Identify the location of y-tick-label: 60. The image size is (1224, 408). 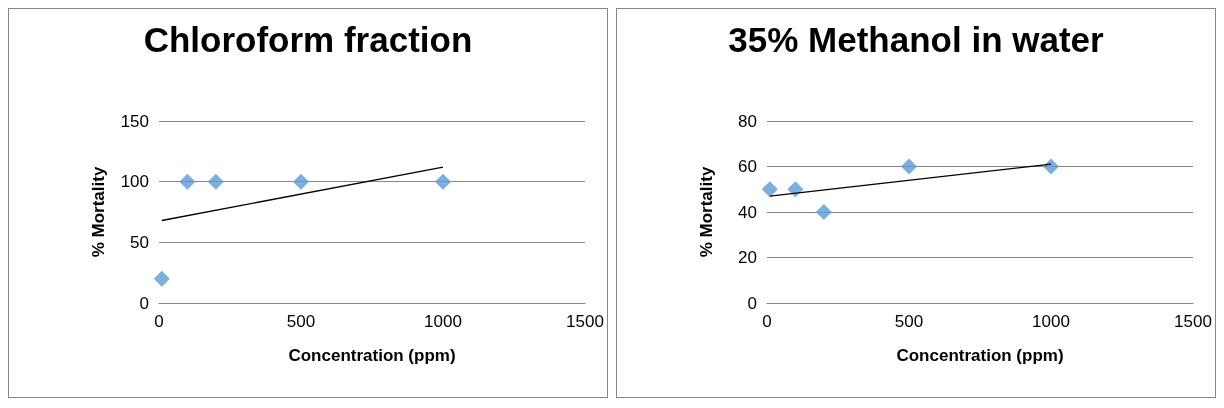
(747, 166).